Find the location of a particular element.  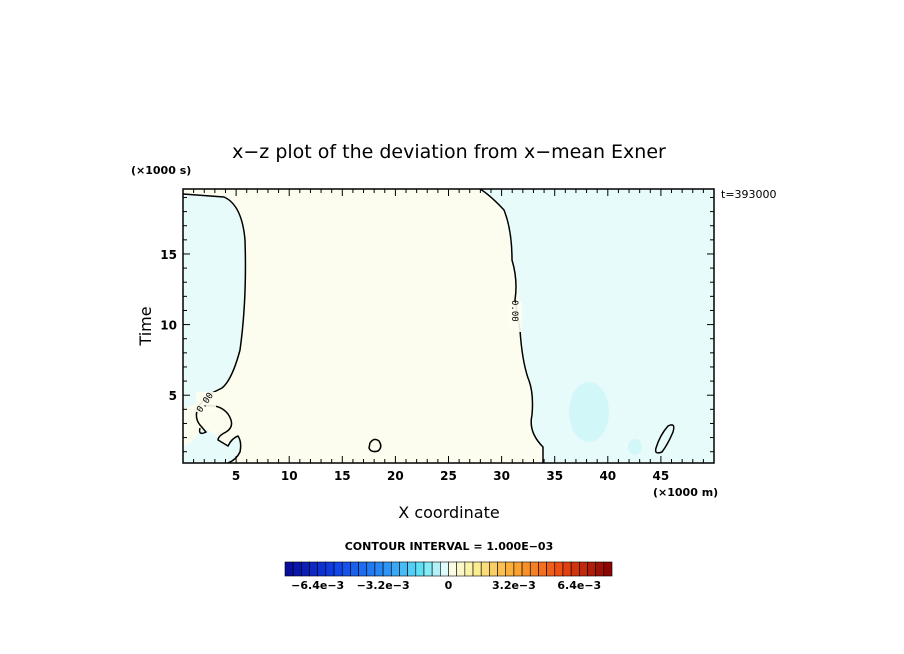

colorbar-tick-label: 0 is located at coordinates (449, 585).